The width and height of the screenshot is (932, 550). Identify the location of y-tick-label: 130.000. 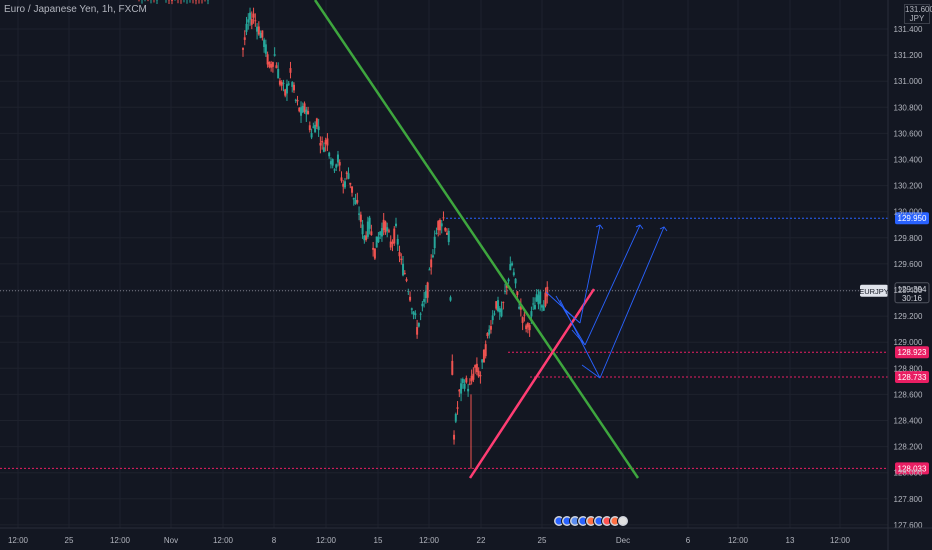
(908, 212).